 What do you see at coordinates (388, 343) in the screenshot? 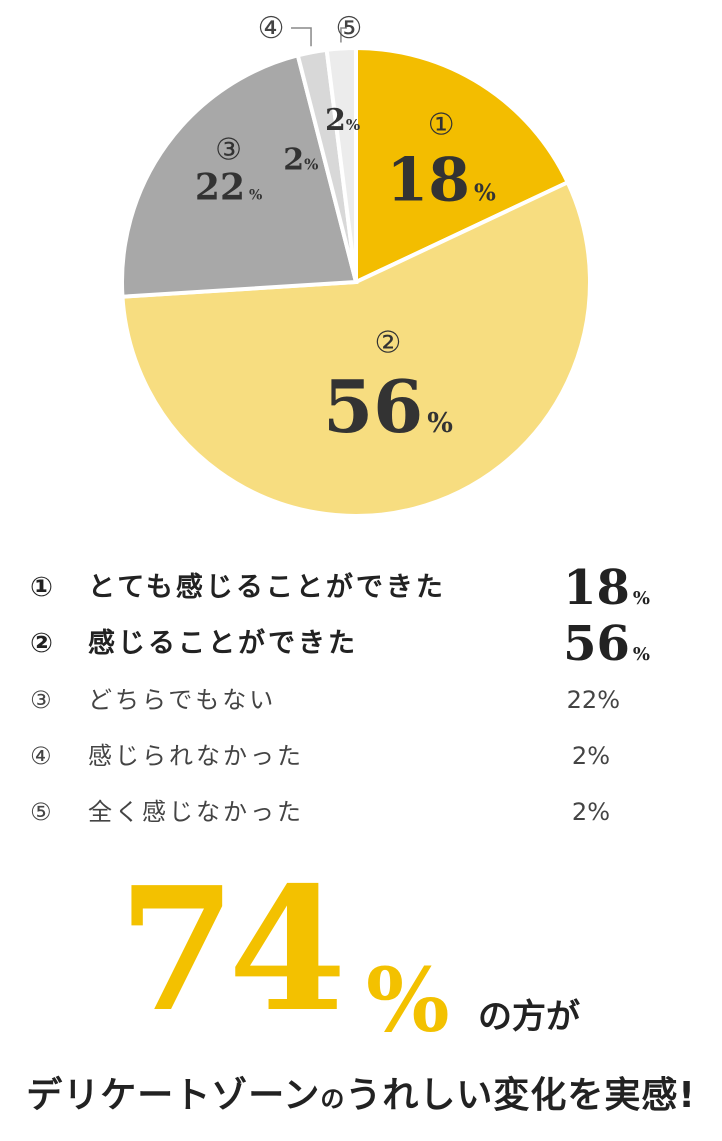
I see `pie-marker-2: ②` at bounding box center [388, 343].